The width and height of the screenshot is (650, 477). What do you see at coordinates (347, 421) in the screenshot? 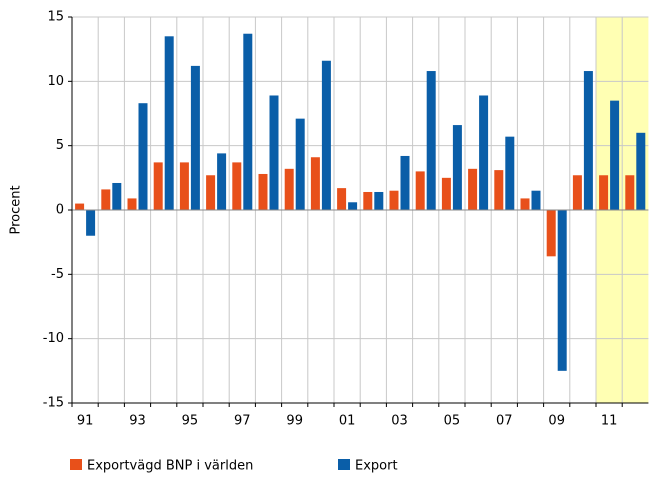
I see `x-tick-label: 01` at bounding box center [347, 421].